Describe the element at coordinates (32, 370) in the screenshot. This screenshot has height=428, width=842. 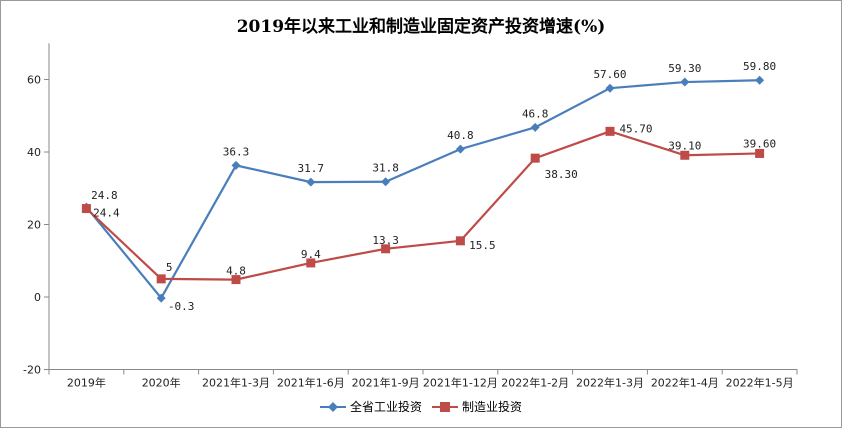
I see `y-tick-label: -20` at that location.